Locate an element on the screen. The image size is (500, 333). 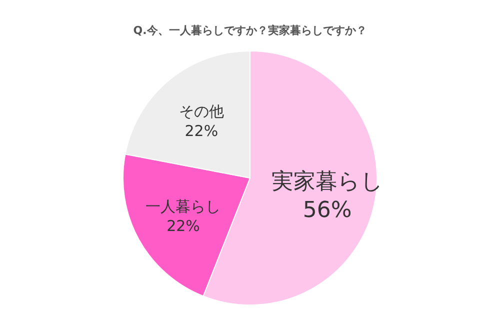
slice-label: 一人暮らし is located at coordinates (183, 207).